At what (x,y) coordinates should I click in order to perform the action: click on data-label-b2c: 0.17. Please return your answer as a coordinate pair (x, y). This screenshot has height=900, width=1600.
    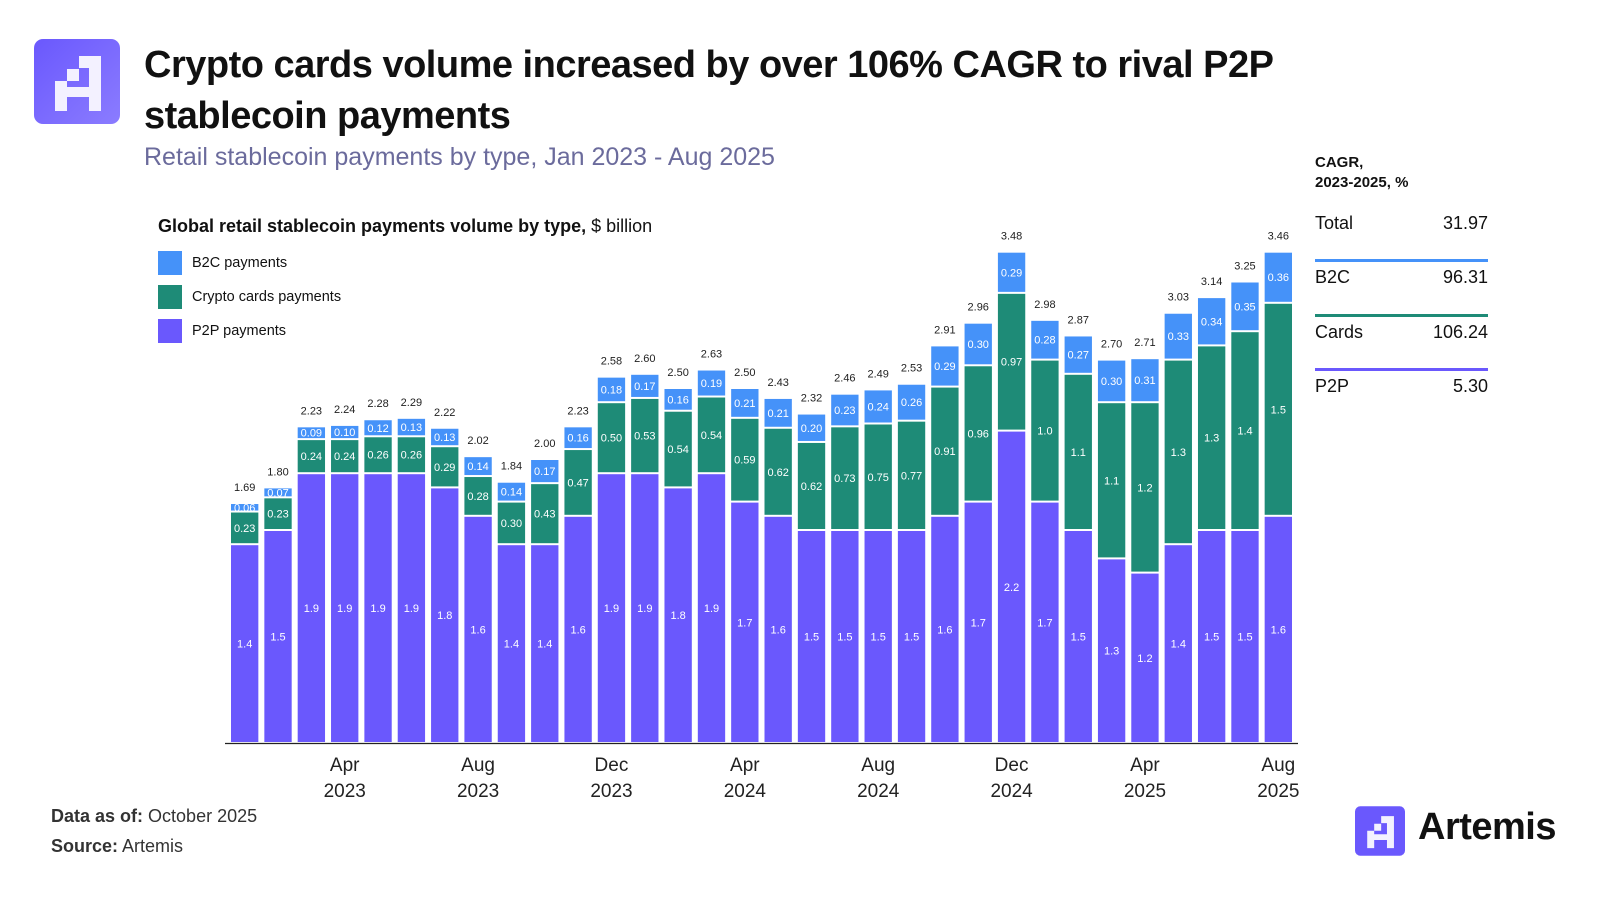
    Looking at the image, I should click on (644, 387).